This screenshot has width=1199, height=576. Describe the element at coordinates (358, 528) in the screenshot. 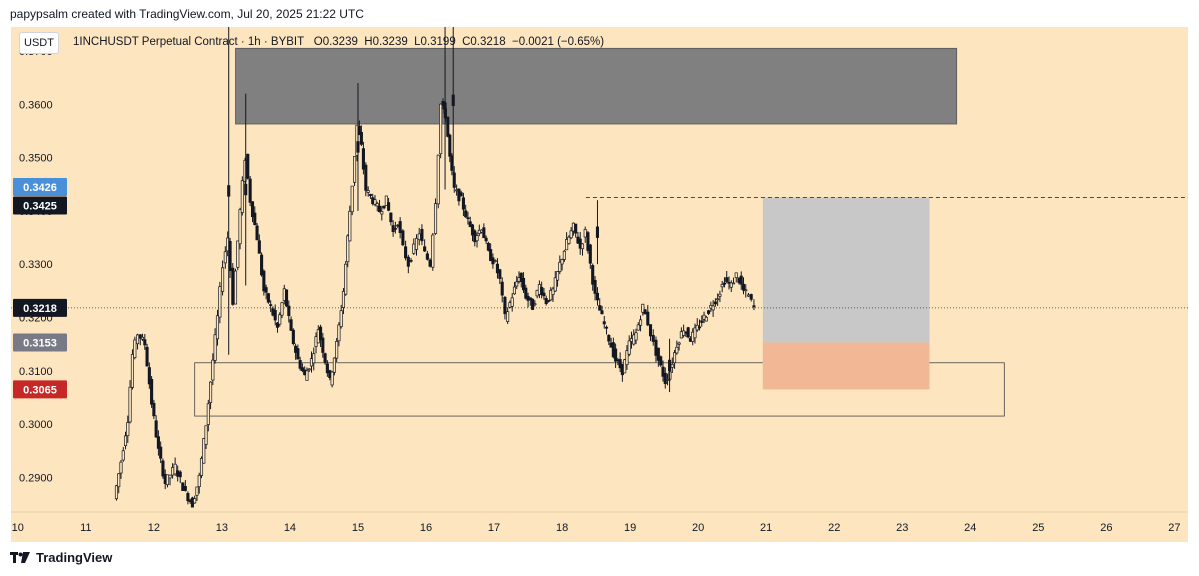

I see `x-tick-label-5: 15` at that location.